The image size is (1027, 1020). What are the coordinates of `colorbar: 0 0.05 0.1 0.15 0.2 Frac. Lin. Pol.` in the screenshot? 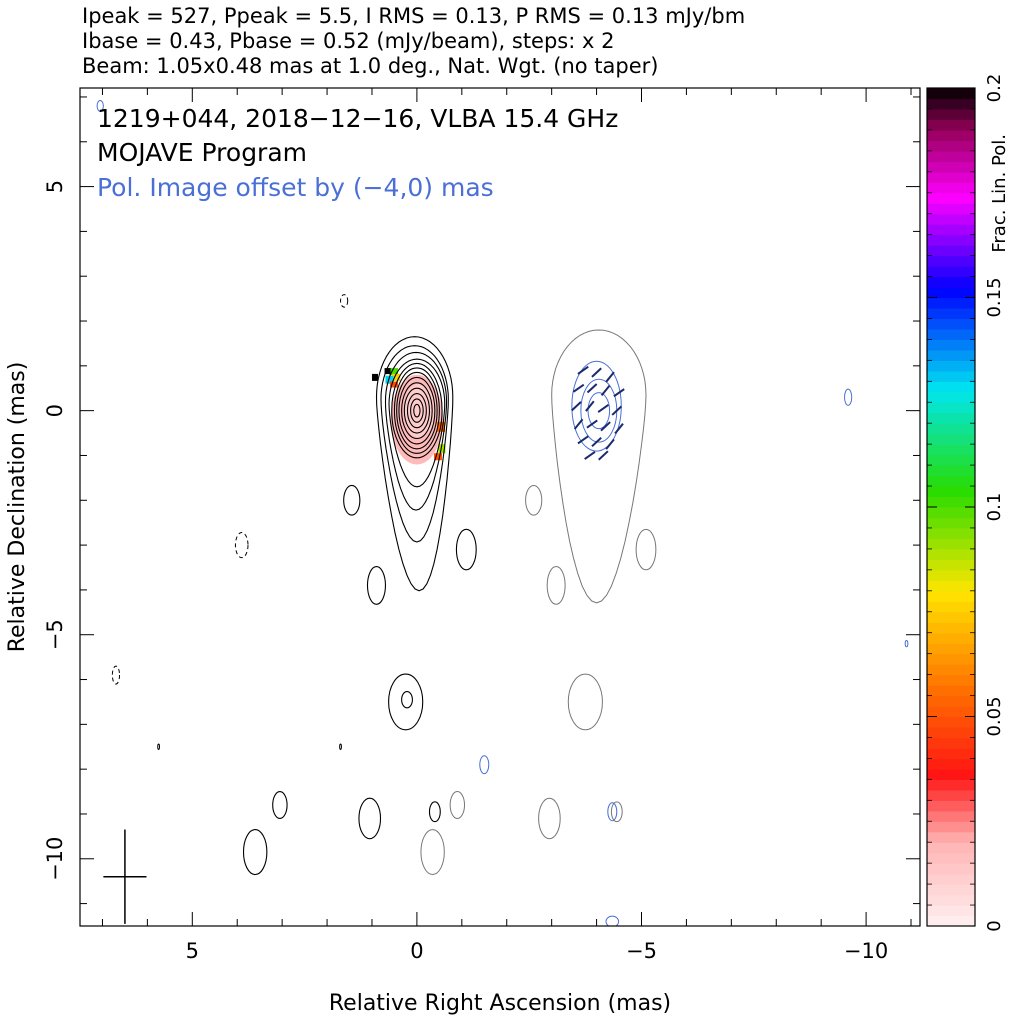 It's located at (968, 503).